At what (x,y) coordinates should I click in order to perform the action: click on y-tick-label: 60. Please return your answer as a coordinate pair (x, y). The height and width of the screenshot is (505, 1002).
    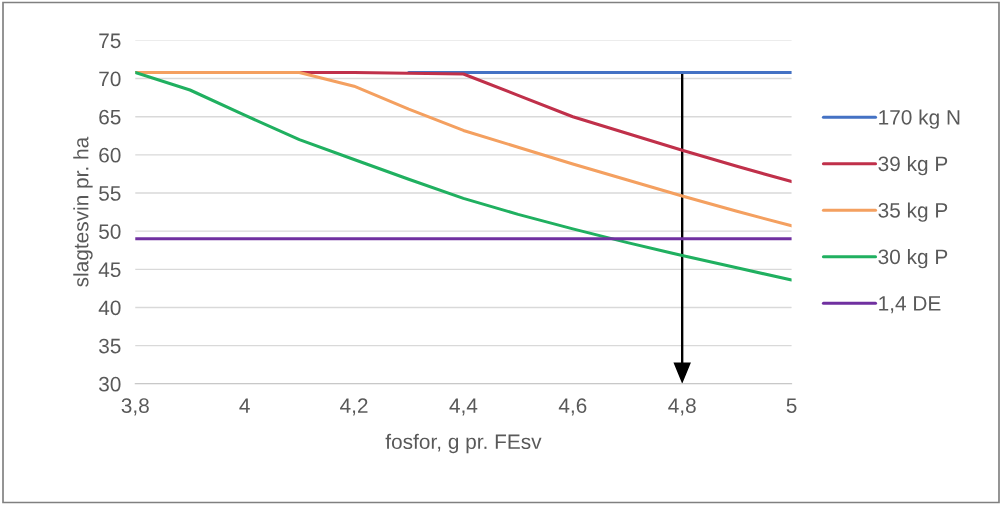
    Looking at the image, I should click on (110, 155).